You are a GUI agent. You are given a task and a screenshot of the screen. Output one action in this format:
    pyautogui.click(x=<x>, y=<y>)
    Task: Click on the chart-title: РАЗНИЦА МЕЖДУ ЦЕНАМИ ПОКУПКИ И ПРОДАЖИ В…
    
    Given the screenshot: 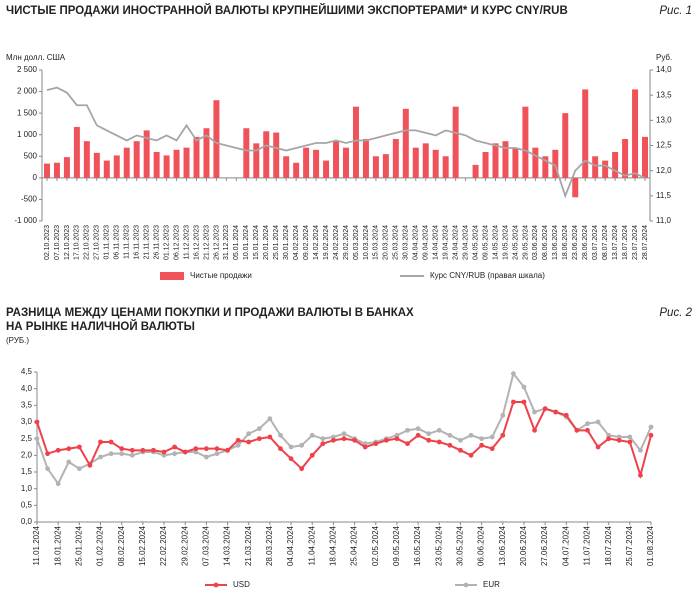 What is the action you would take?
    pyautogui.click(x=210, y=313)
    